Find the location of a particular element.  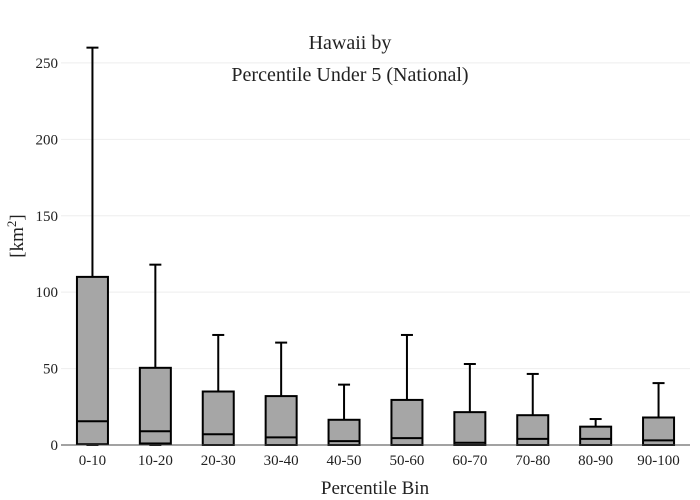

y-tick-label: 250 is located at coordinates (47, 64).